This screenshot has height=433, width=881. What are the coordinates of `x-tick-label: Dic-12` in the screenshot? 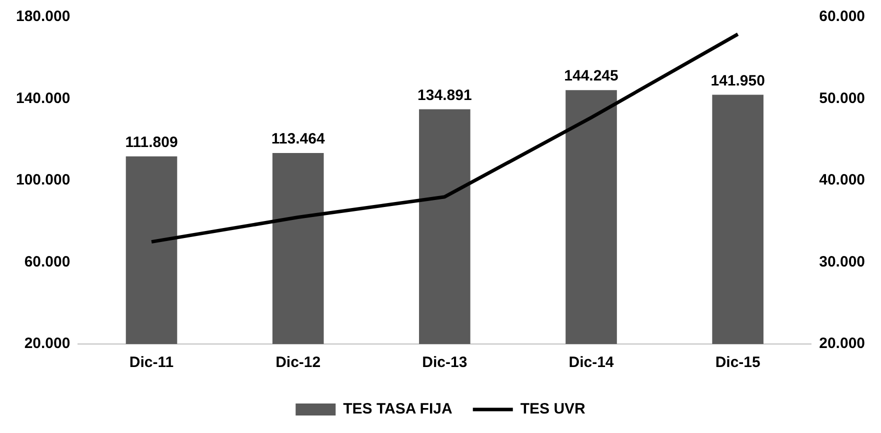 It's located at (298, 363).